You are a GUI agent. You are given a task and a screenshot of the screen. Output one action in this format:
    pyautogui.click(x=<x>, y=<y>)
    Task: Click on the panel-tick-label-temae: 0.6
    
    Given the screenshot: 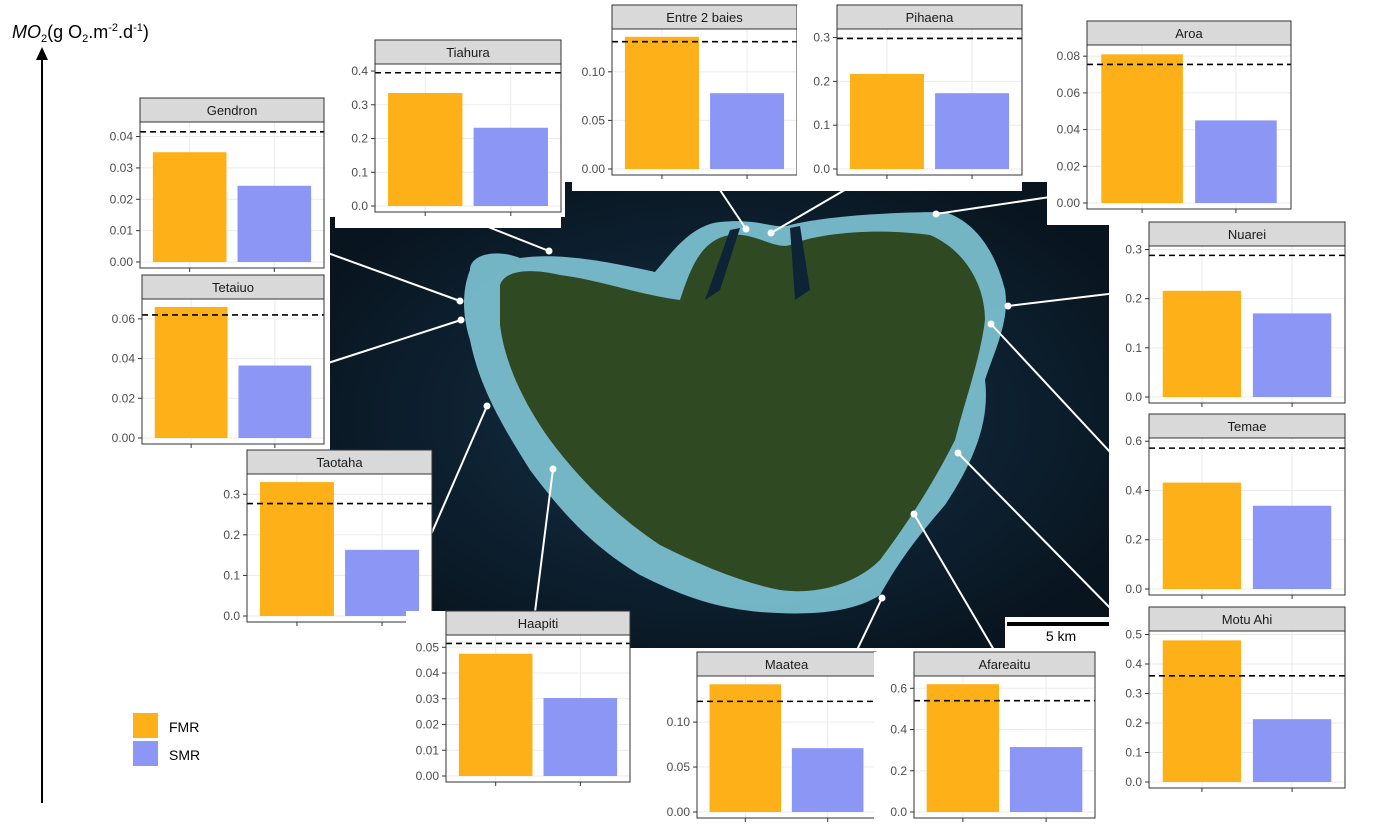 What is the action you would take?
    pyautogui.click(x=1133, y=441)
    